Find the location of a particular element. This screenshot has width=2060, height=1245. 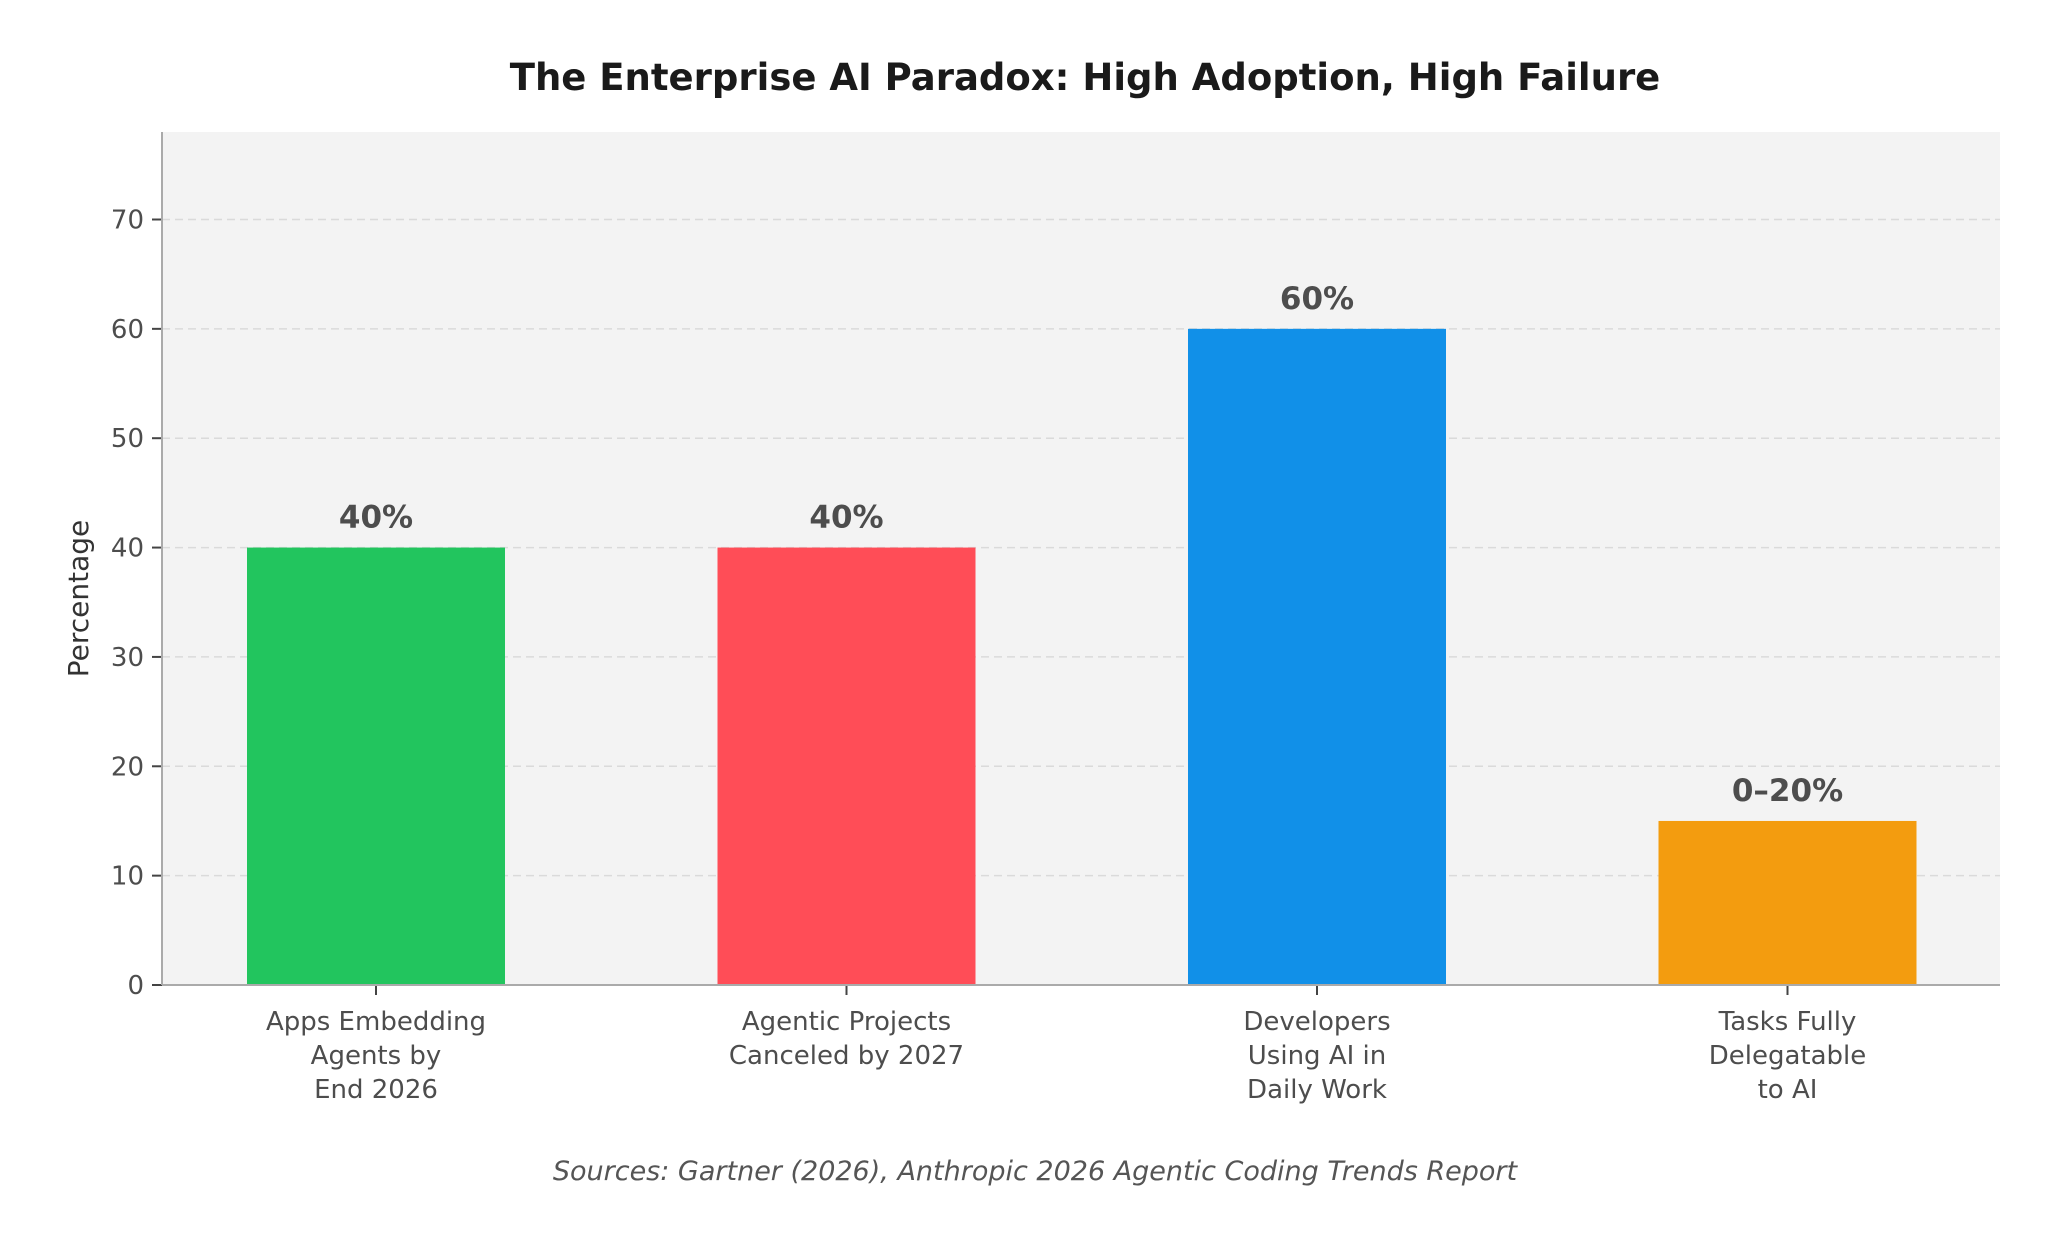

y-axis-label: Percentage is located at coordinates (78, 599).